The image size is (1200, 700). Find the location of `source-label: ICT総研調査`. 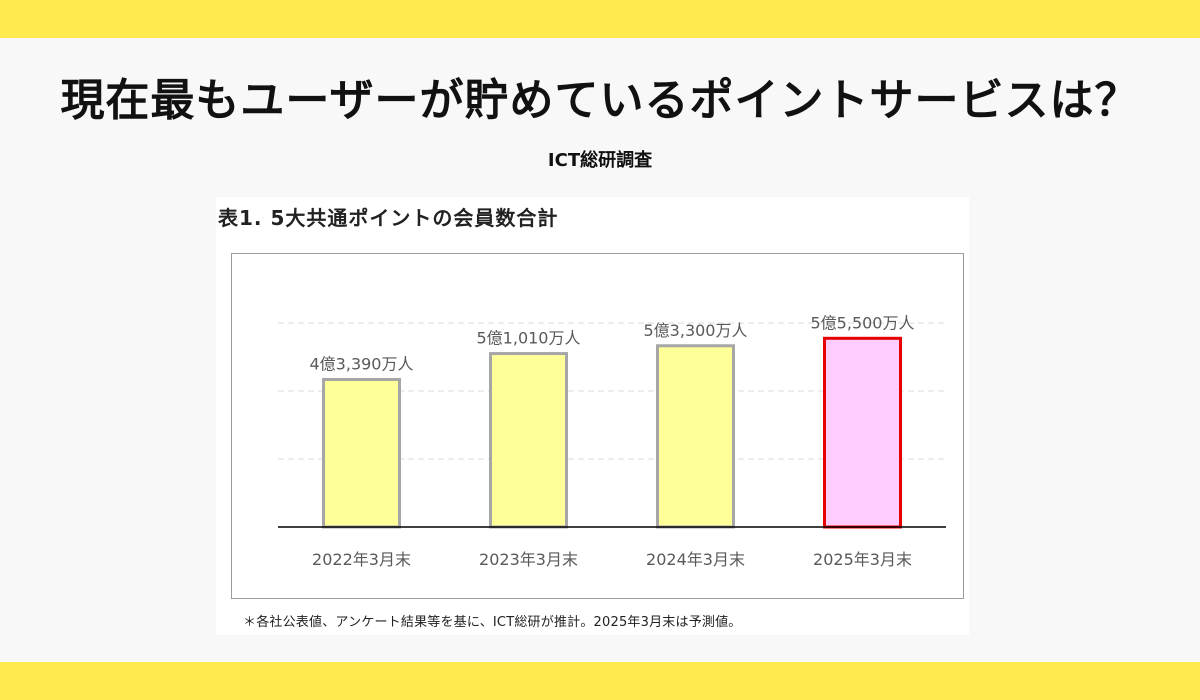

source-label: ICT総研調査 is located at coordinates (600, 160).